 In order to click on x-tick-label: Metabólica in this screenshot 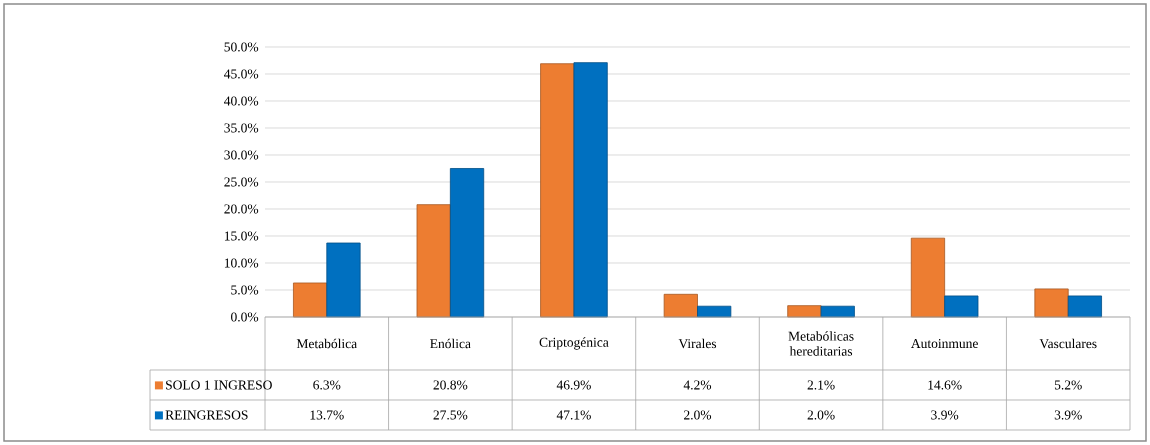, I will do `click(326, 343)`.